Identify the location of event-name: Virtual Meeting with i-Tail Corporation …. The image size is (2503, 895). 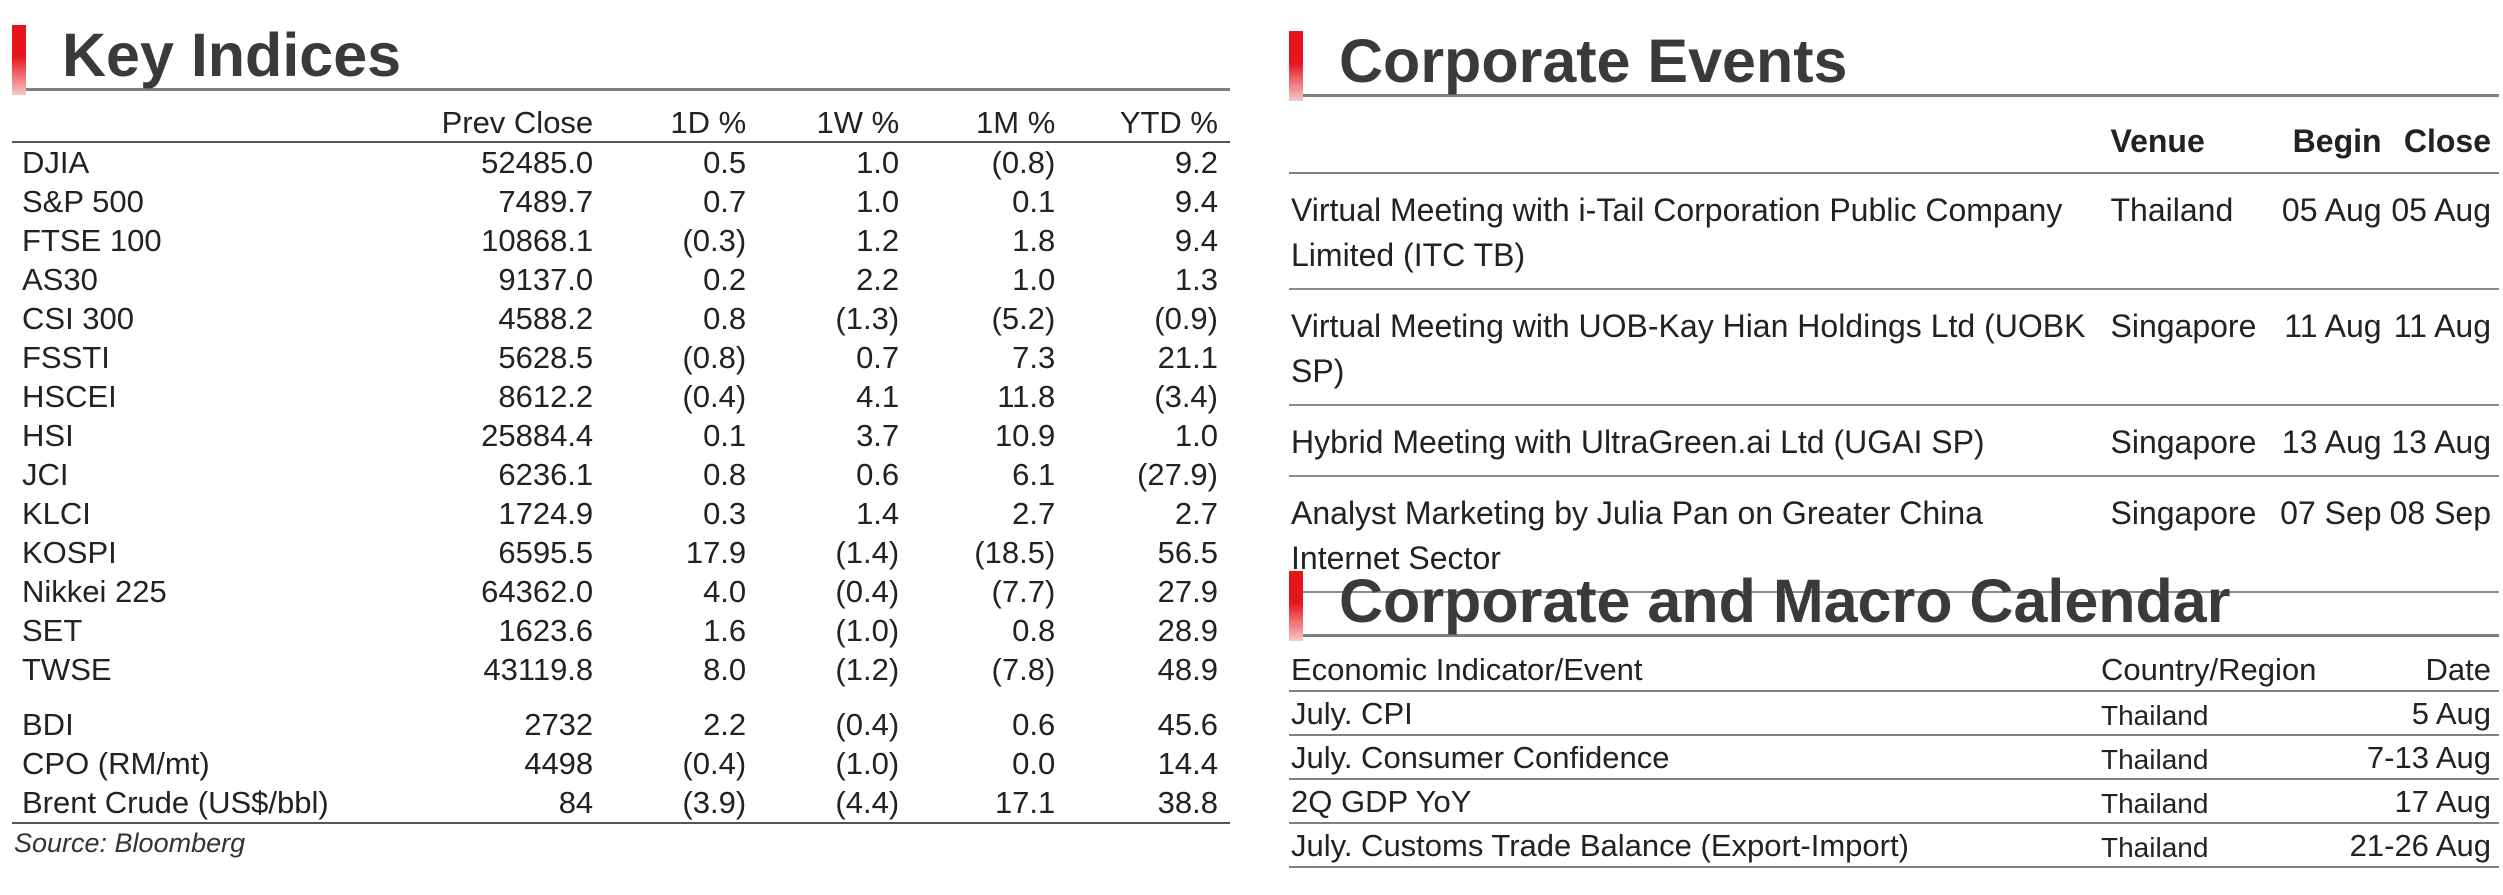
(1692, 231).